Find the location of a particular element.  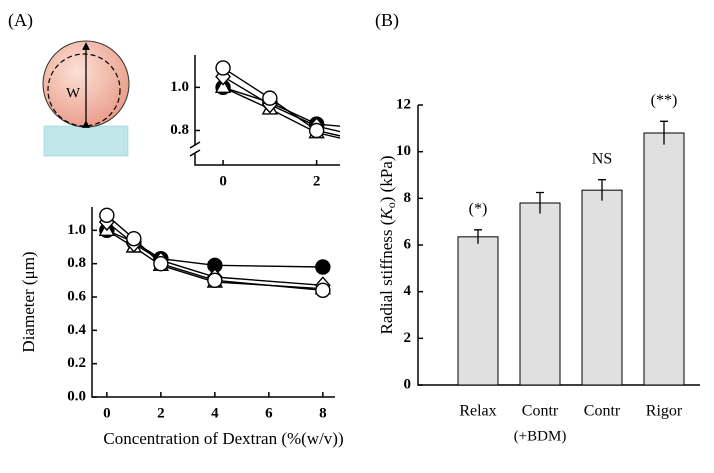

y-axis-label-part: ) (kPa) is located at coordinates (386, 179).